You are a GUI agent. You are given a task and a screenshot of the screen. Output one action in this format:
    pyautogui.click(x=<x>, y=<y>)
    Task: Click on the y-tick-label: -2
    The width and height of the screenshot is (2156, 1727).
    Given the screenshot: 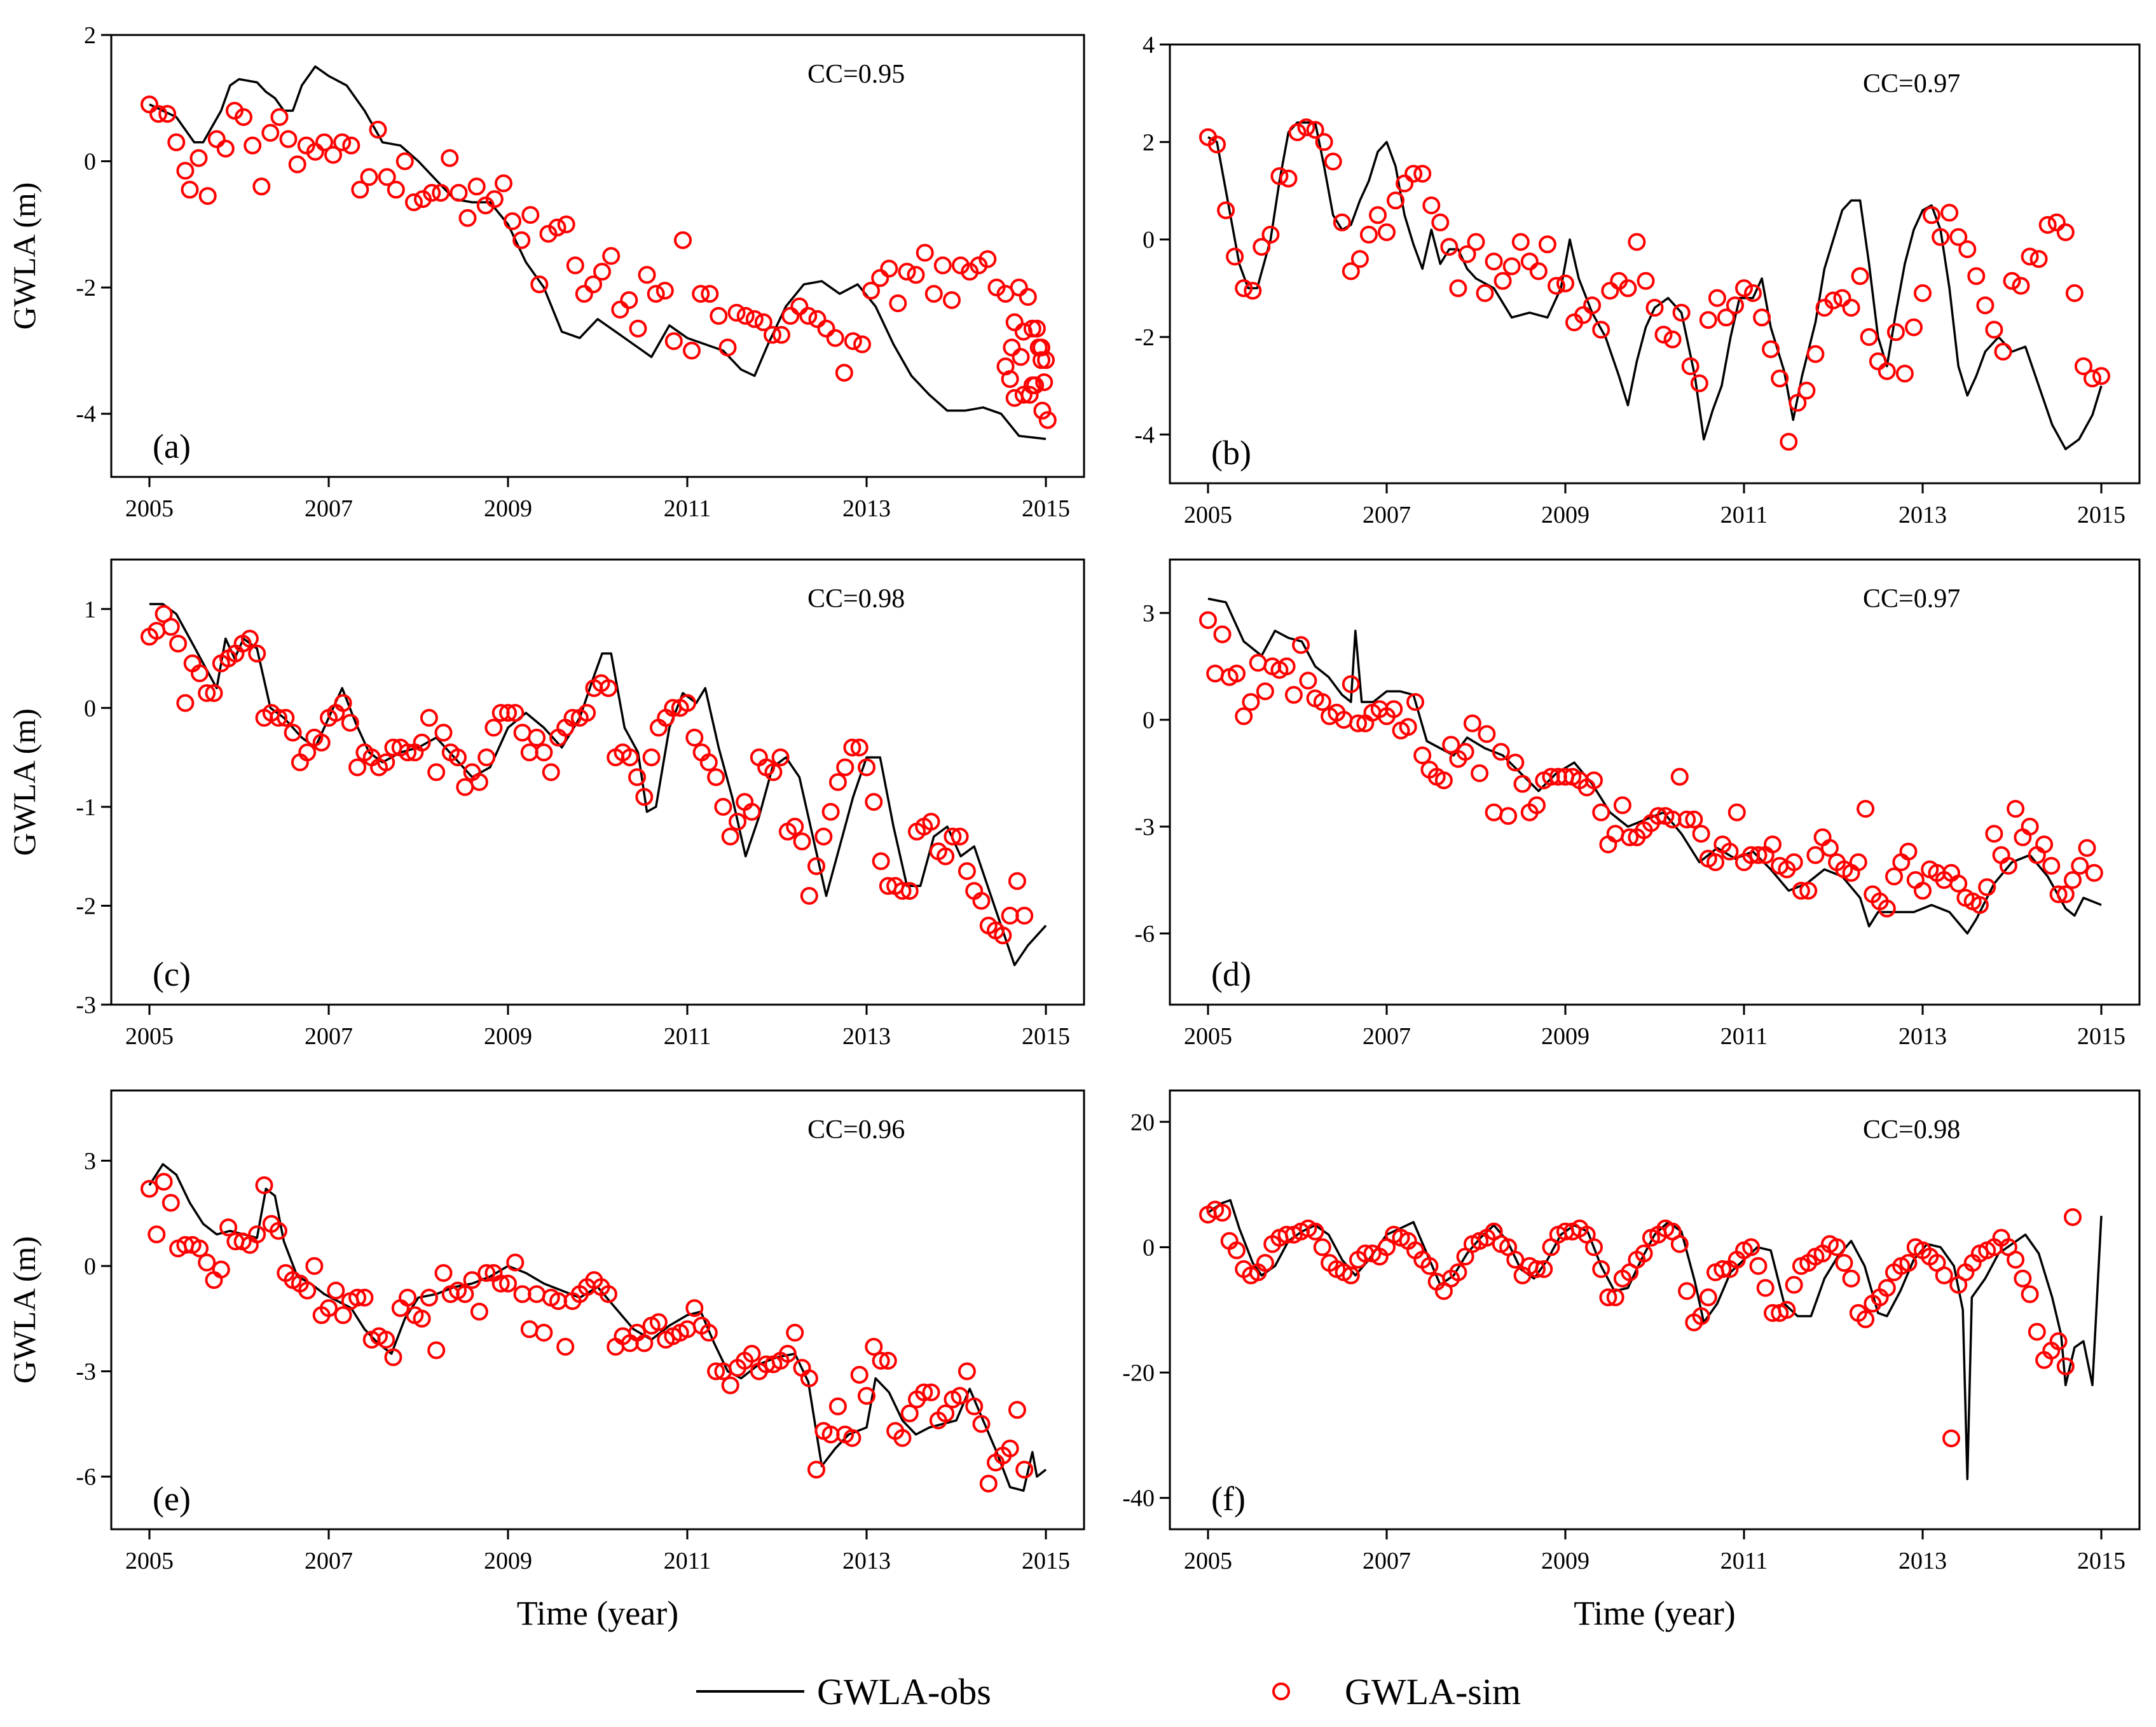 What is the action you would take?
    pyautogui.click(x=86, y=906)
    